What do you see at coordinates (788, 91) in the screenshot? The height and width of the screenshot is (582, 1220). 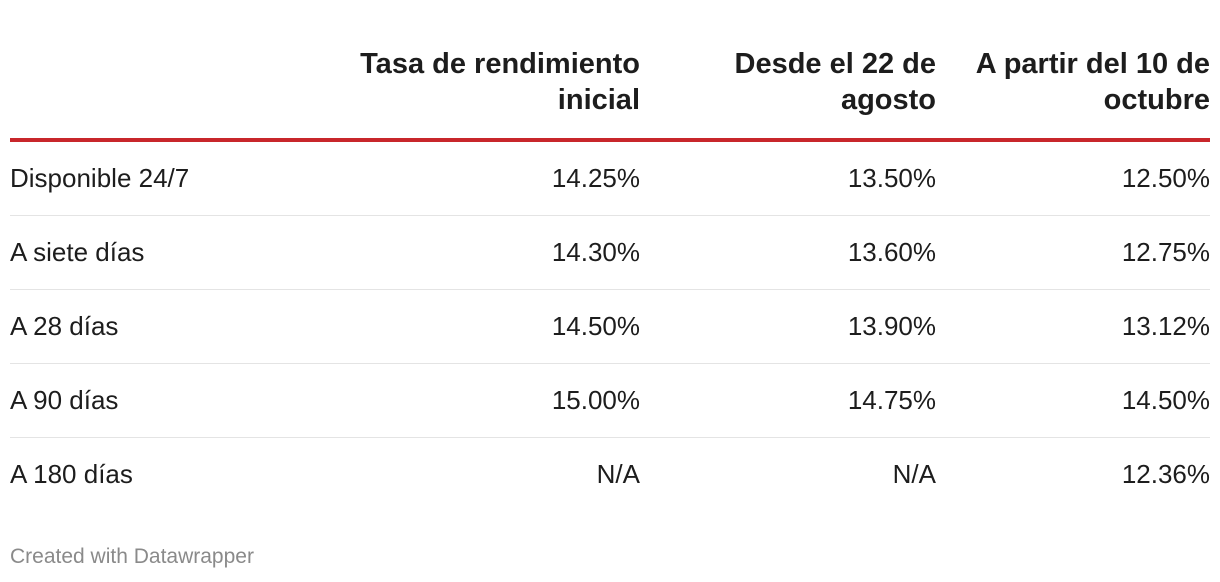 I see `column-header-desde-22-agosto: Desde el 22 de agosto` at bounding box center [788, 91].